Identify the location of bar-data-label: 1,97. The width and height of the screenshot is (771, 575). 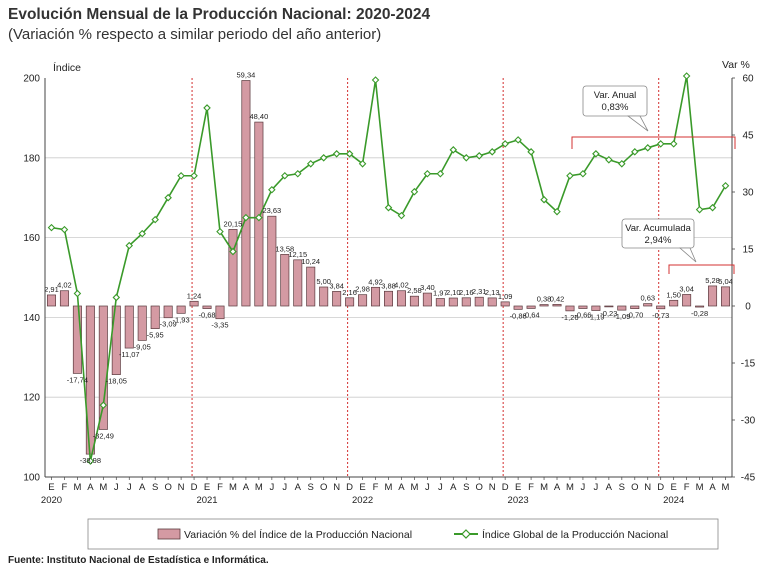
(440, 293).